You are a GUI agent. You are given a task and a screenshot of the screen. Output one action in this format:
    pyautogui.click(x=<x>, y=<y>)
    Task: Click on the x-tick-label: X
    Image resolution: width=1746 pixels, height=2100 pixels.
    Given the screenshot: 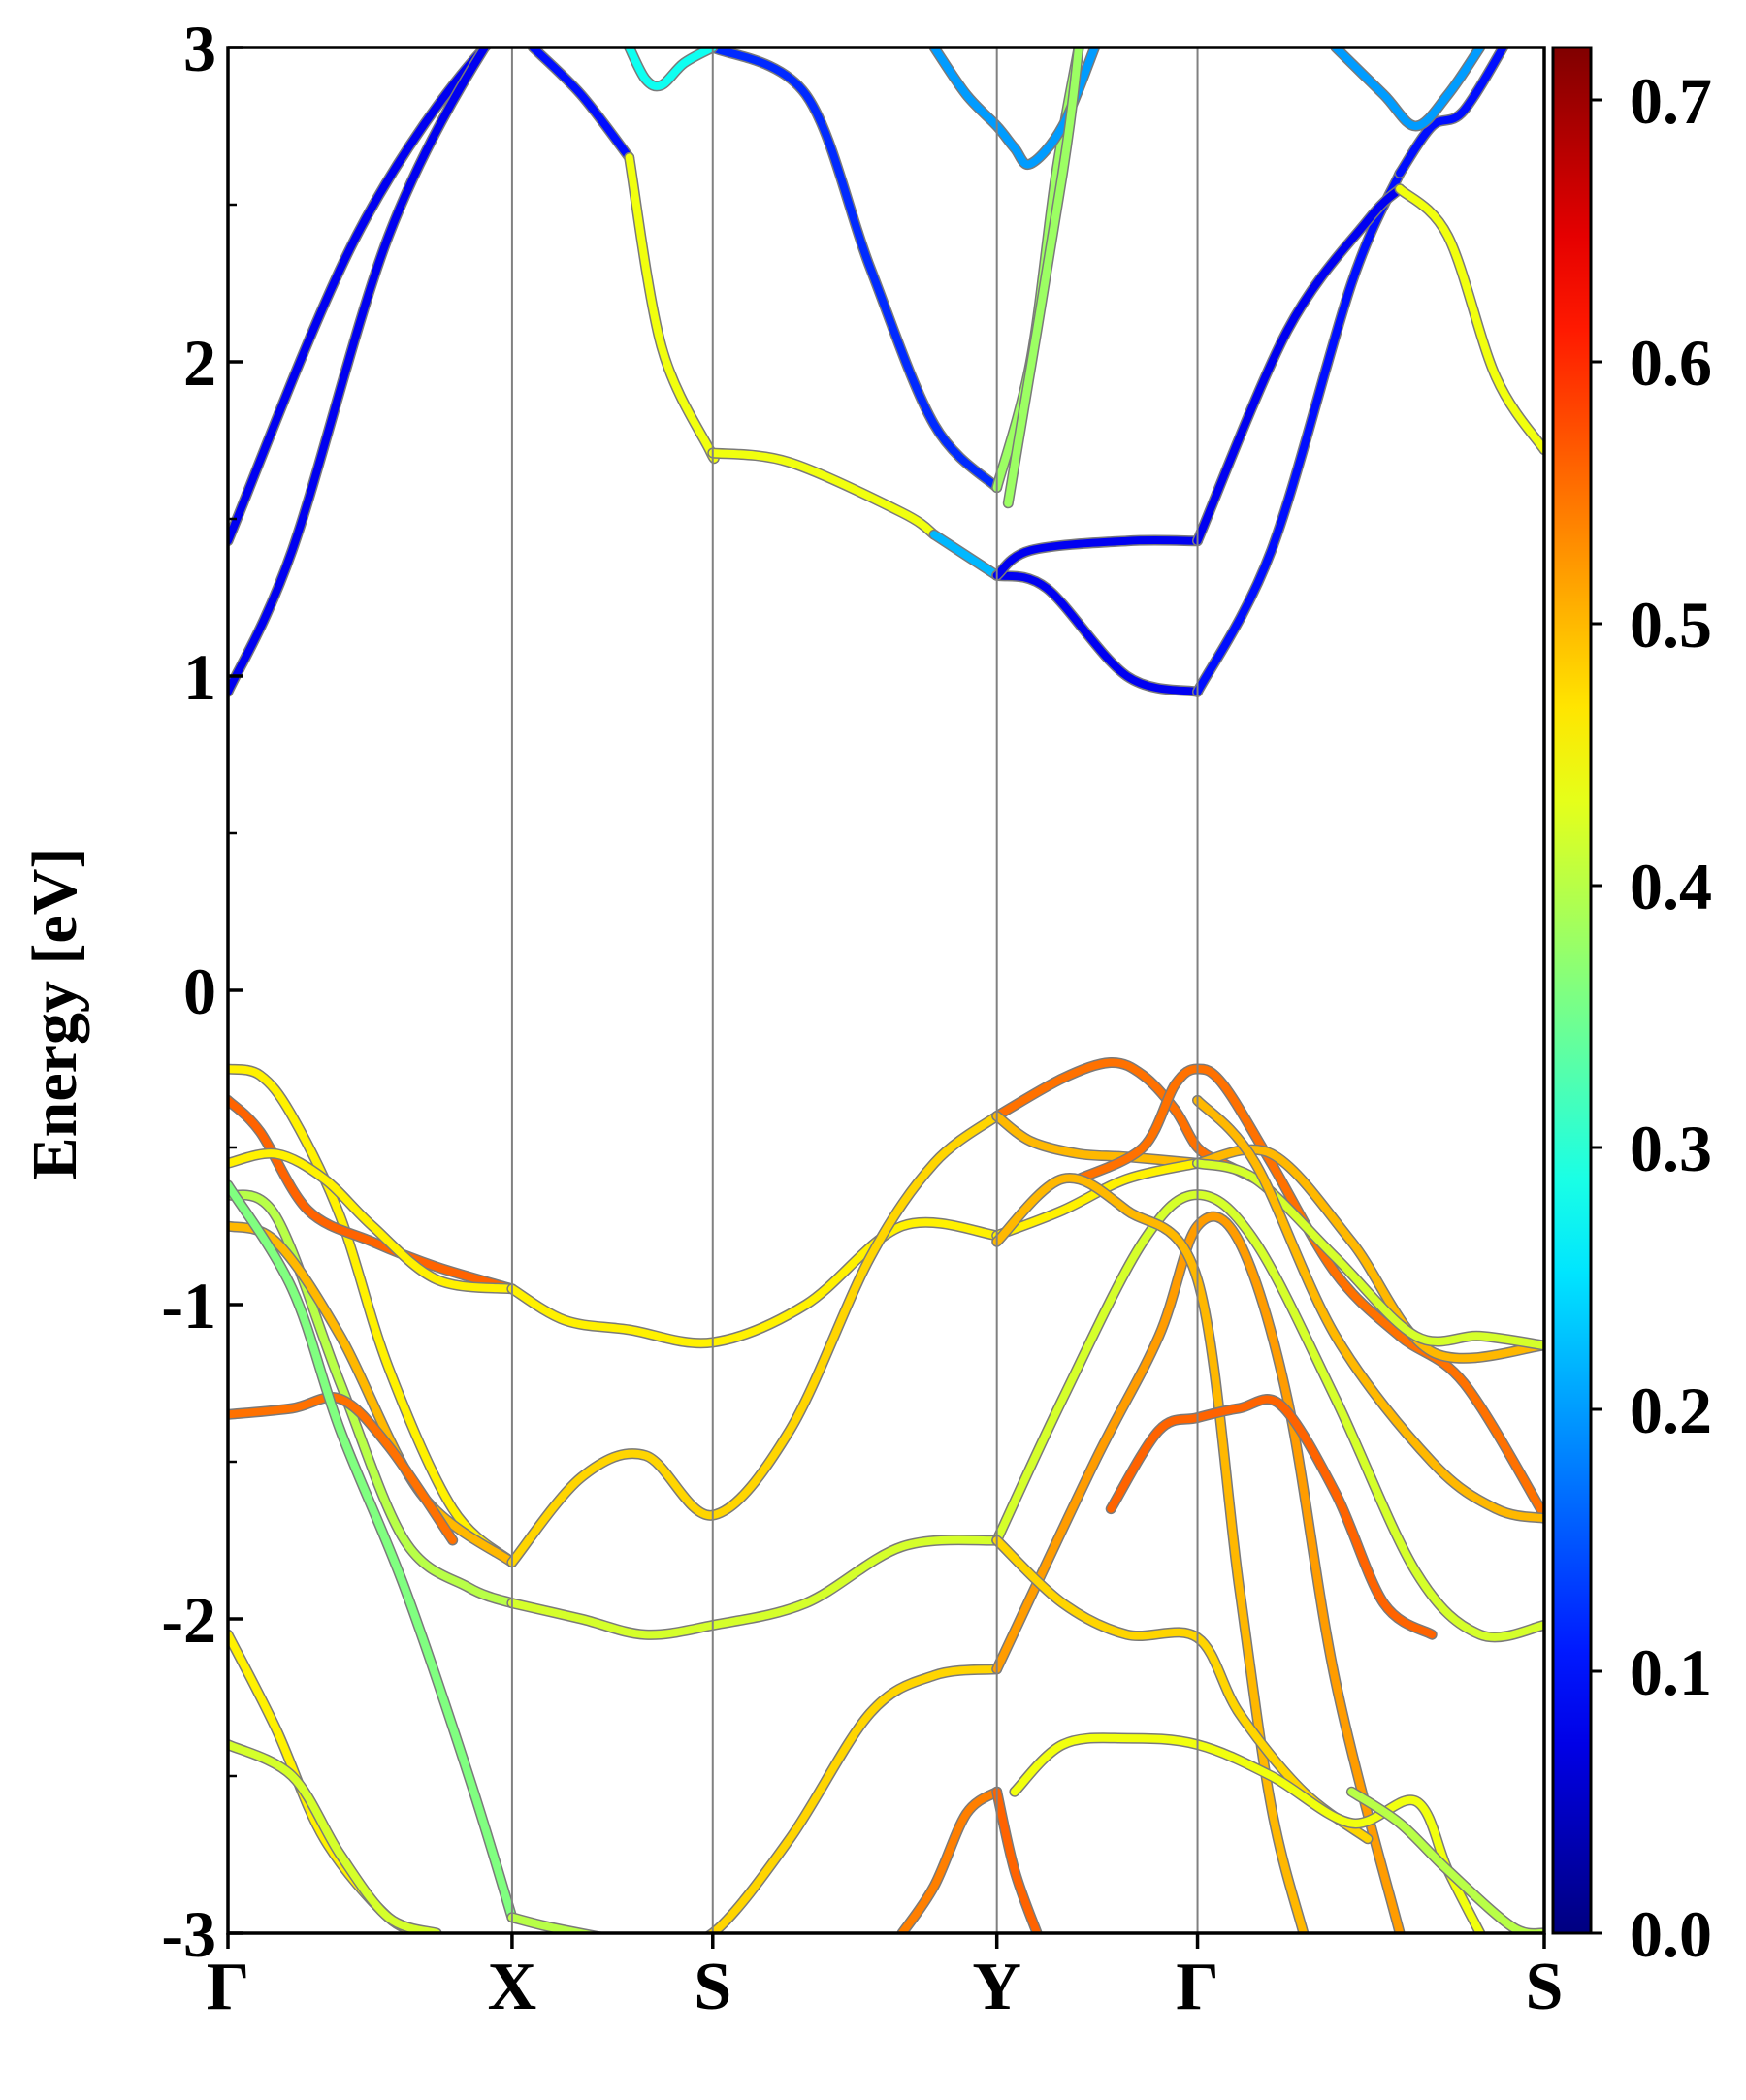 What is the action you would take?
    pyautogui.click(x=512, y=1987)
    